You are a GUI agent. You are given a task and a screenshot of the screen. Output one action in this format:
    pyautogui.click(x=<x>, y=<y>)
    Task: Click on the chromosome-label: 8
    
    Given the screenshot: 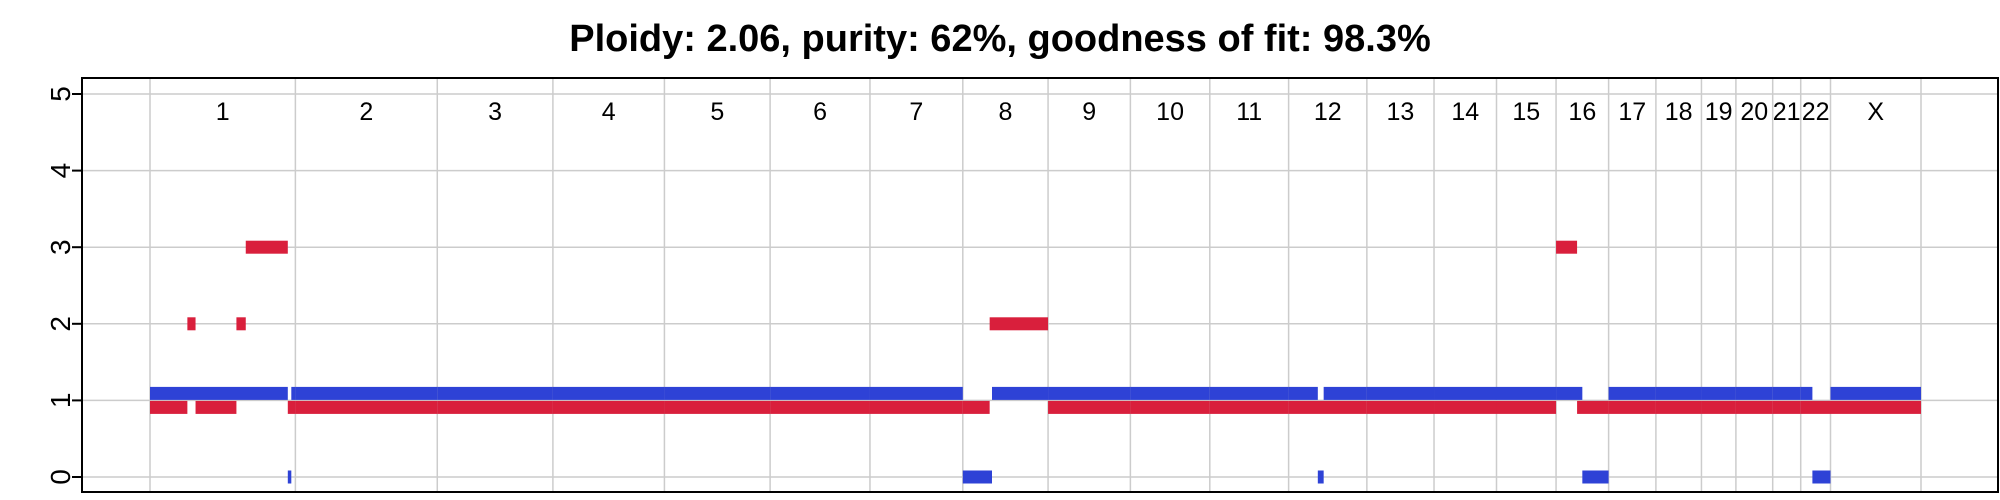 What is the action you would take?
    pyautogui.click(x=1005, y=112)
    